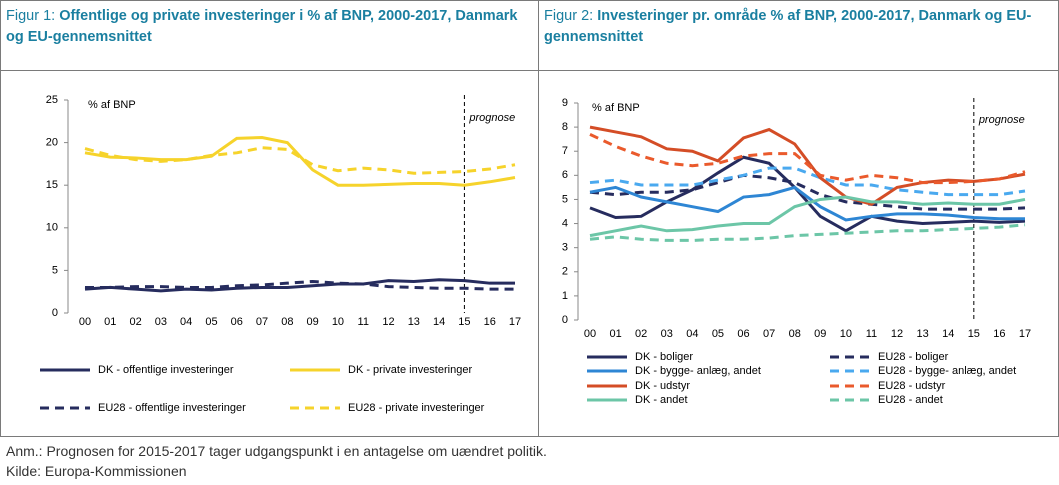  What do you see at coordinates (52, 228) in the screenshot?
I see `y-tick-label: 10` at bounding box center [52, 228].